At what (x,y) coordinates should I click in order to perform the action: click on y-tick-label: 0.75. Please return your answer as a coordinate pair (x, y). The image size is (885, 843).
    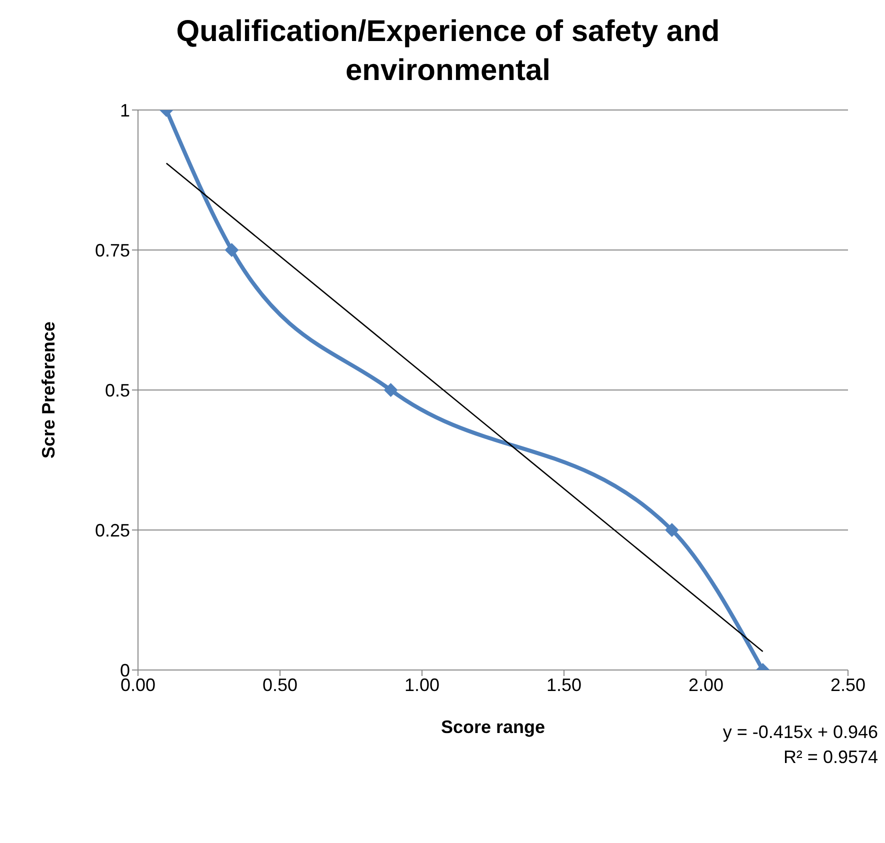
    Looking at the image, I should click on (112, 250).